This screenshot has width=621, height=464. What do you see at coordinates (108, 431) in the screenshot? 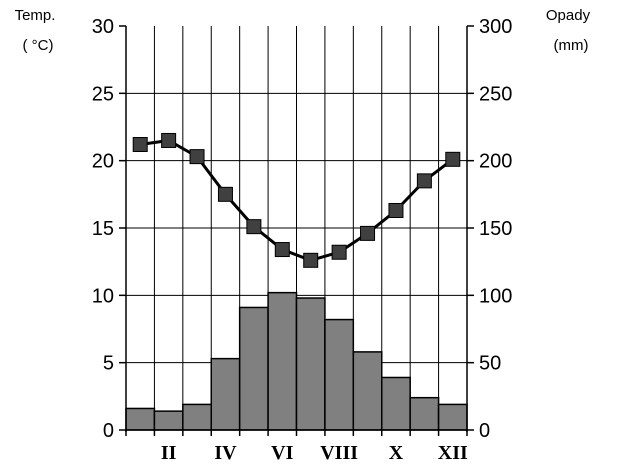
I see `left-tick-label: 0` at bounding box center [108, 431].